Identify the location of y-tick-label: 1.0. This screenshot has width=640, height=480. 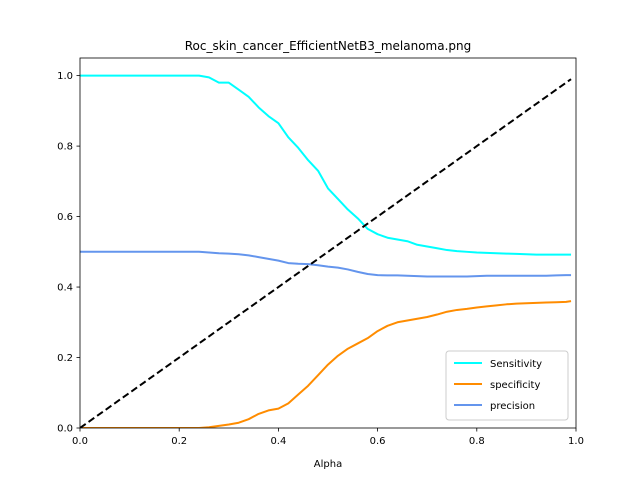
(65, 76).